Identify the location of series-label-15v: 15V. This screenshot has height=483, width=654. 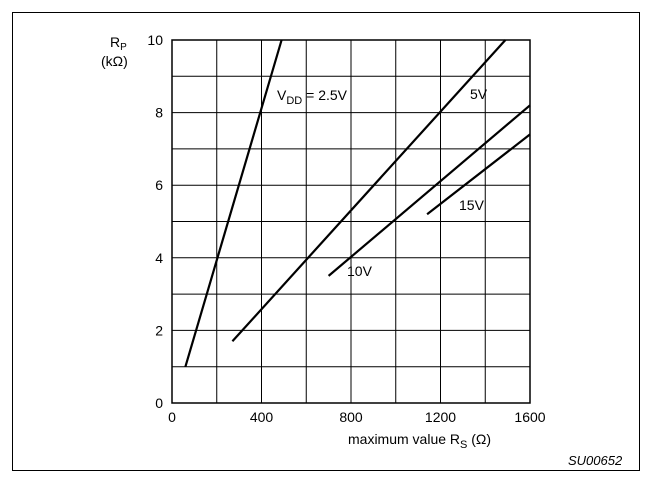
(472, 205).